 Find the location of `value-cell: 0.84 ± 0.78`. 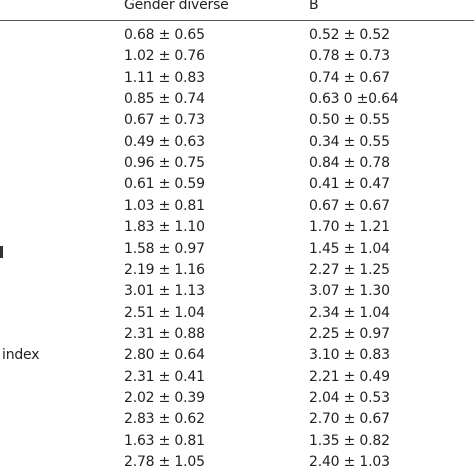

value-cell: 0.84 ± 0.78 is located at coordinates (349, 163).